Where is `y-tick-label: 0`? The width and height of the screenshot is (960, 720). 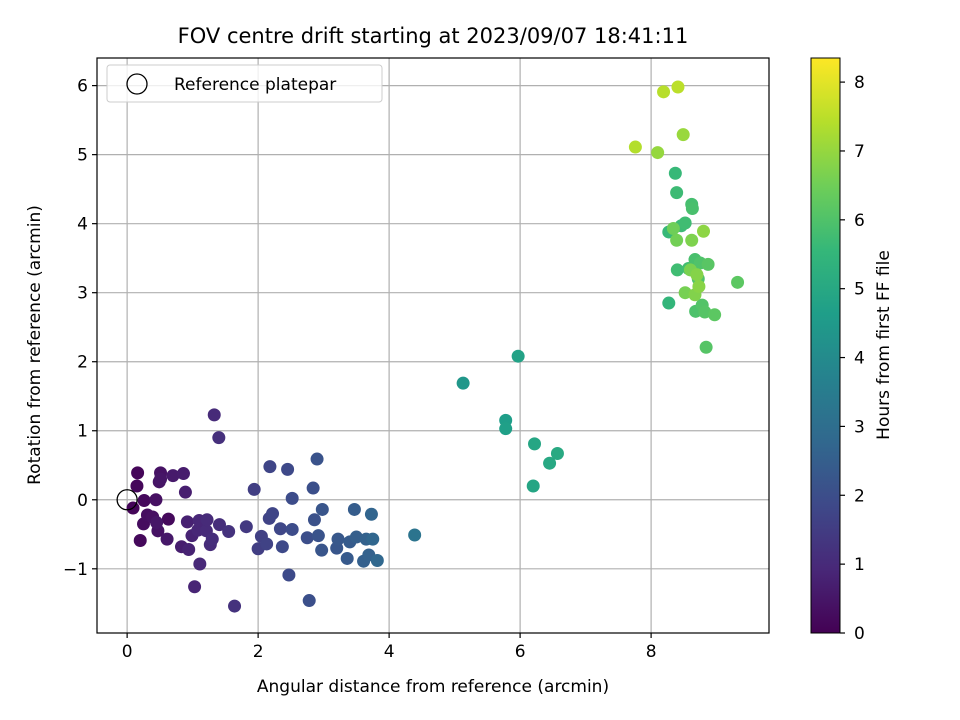 y-tick-label: 0 is located at coordinates (82, 501).